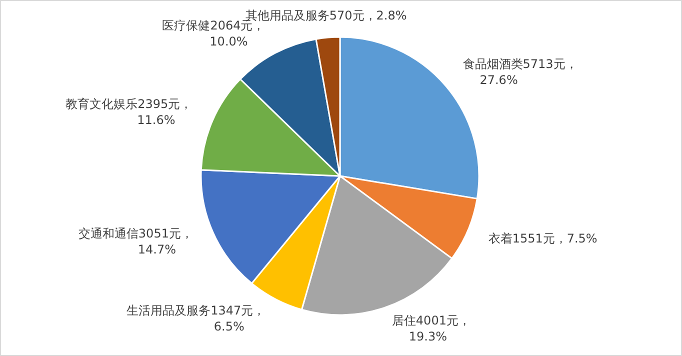 This screenshot has width=682, height=356. What do you see at coordinates (543, 239) in the screenshot?
I see `slice-label: 衣着1551元，7.5%` at bounding box center [543, 239].